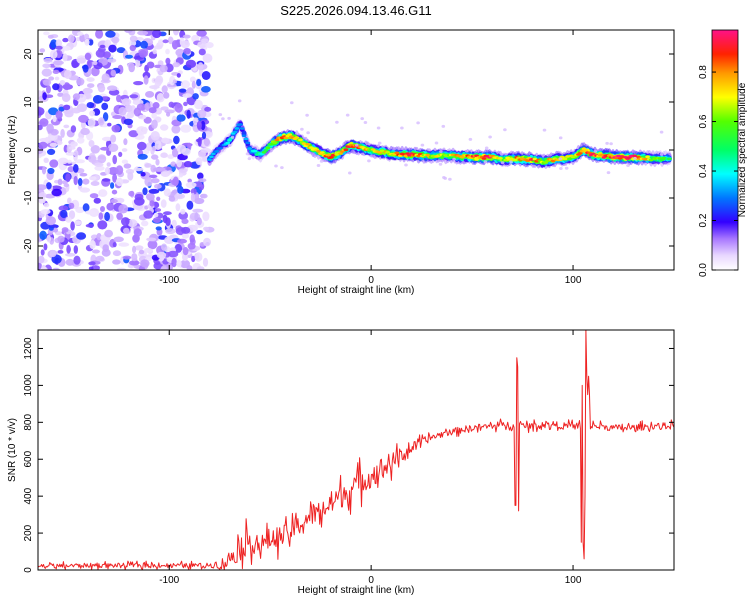 This screenshot has height=600, width=750. What do you see at coordinates (28, 495) in the screenshot?
I see `y-tick-label: 400` at bounding box center [28, 495].